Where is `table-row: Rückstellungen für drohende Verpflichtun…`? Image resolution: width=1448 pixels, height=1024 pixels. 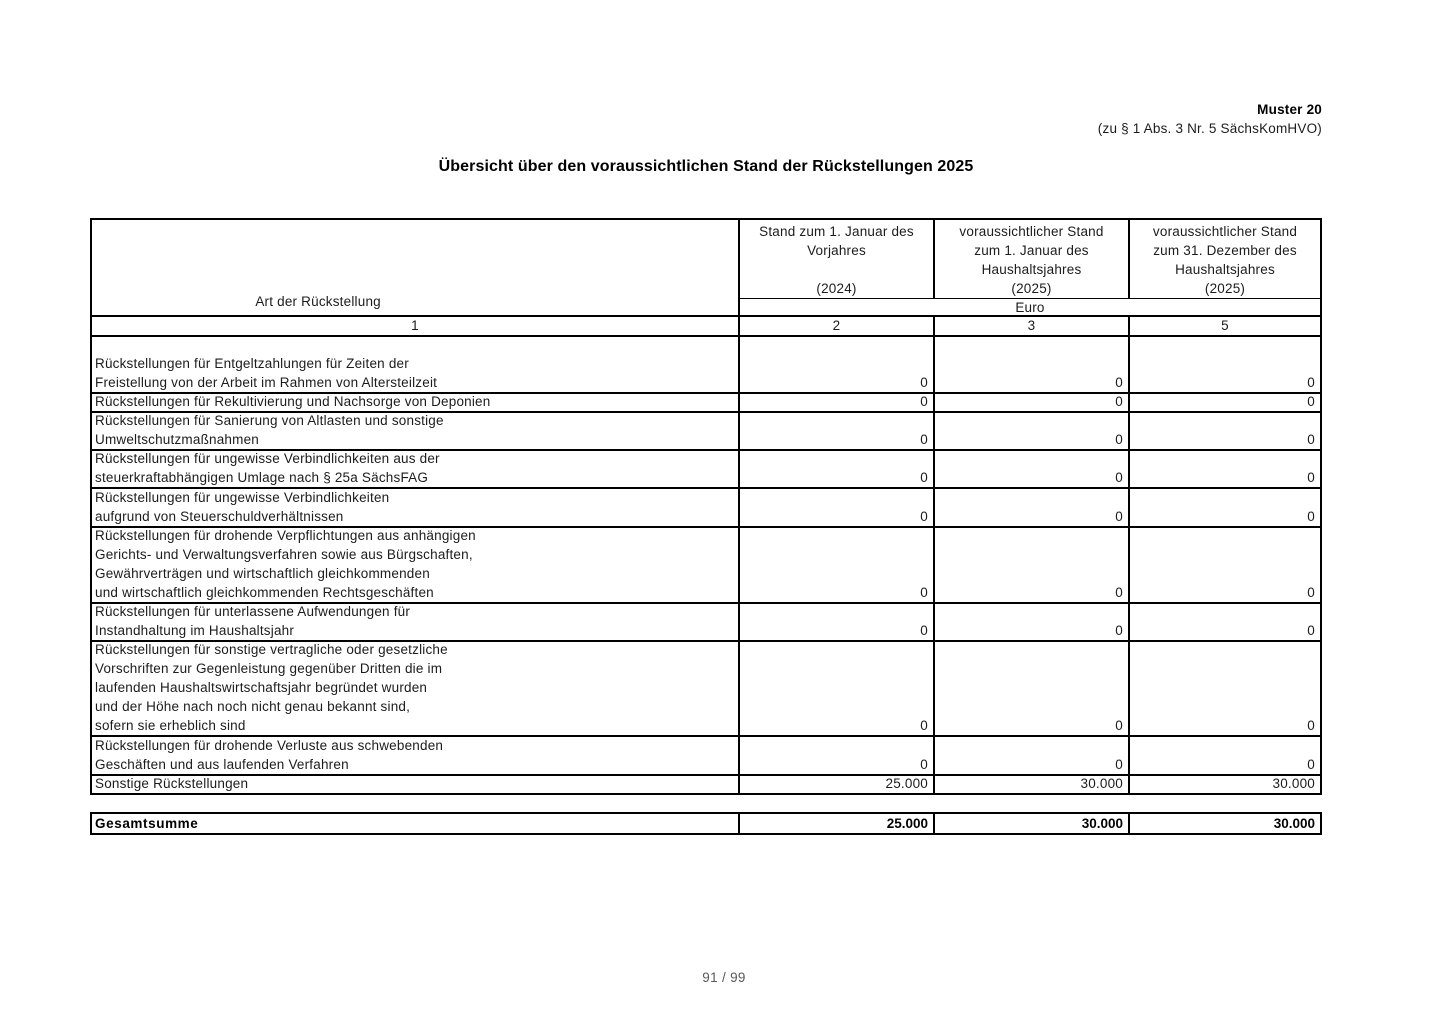
table-row: Rückstellungen für drohende Verpflichtun… is located at coordinates (706, 564).